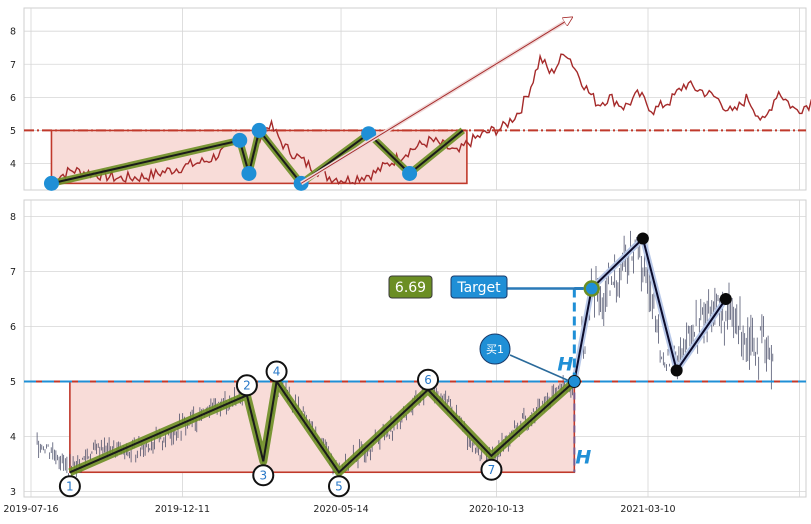  What do you see at coordinates (30, 509) in the screenshot?
I see `bottom-xtick-label: 2019-07-16` at bounding box center [30, 509].